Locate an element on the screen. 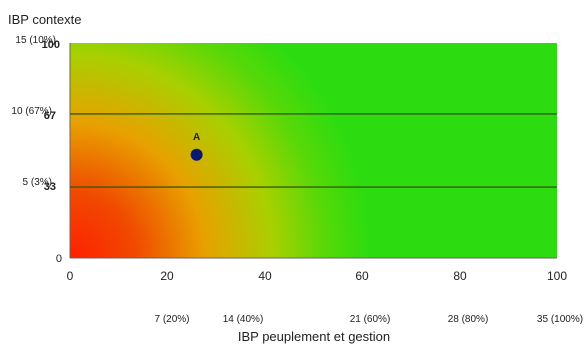  y-tick-label: 0 is located at coordinates (59, 259).